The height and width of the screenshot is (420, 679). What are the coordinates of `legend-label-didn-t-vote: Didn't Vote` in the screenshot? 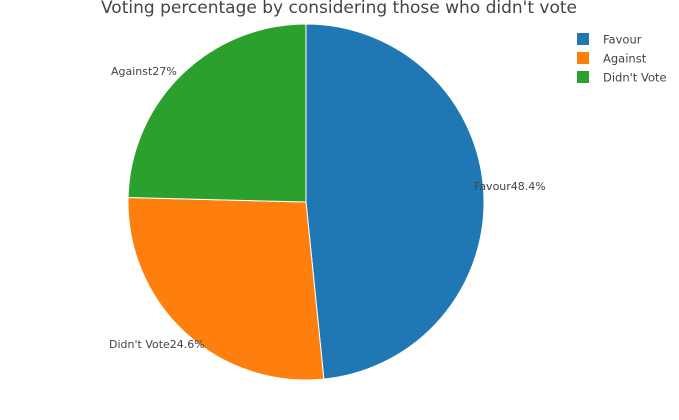 It's located at (635, 78).